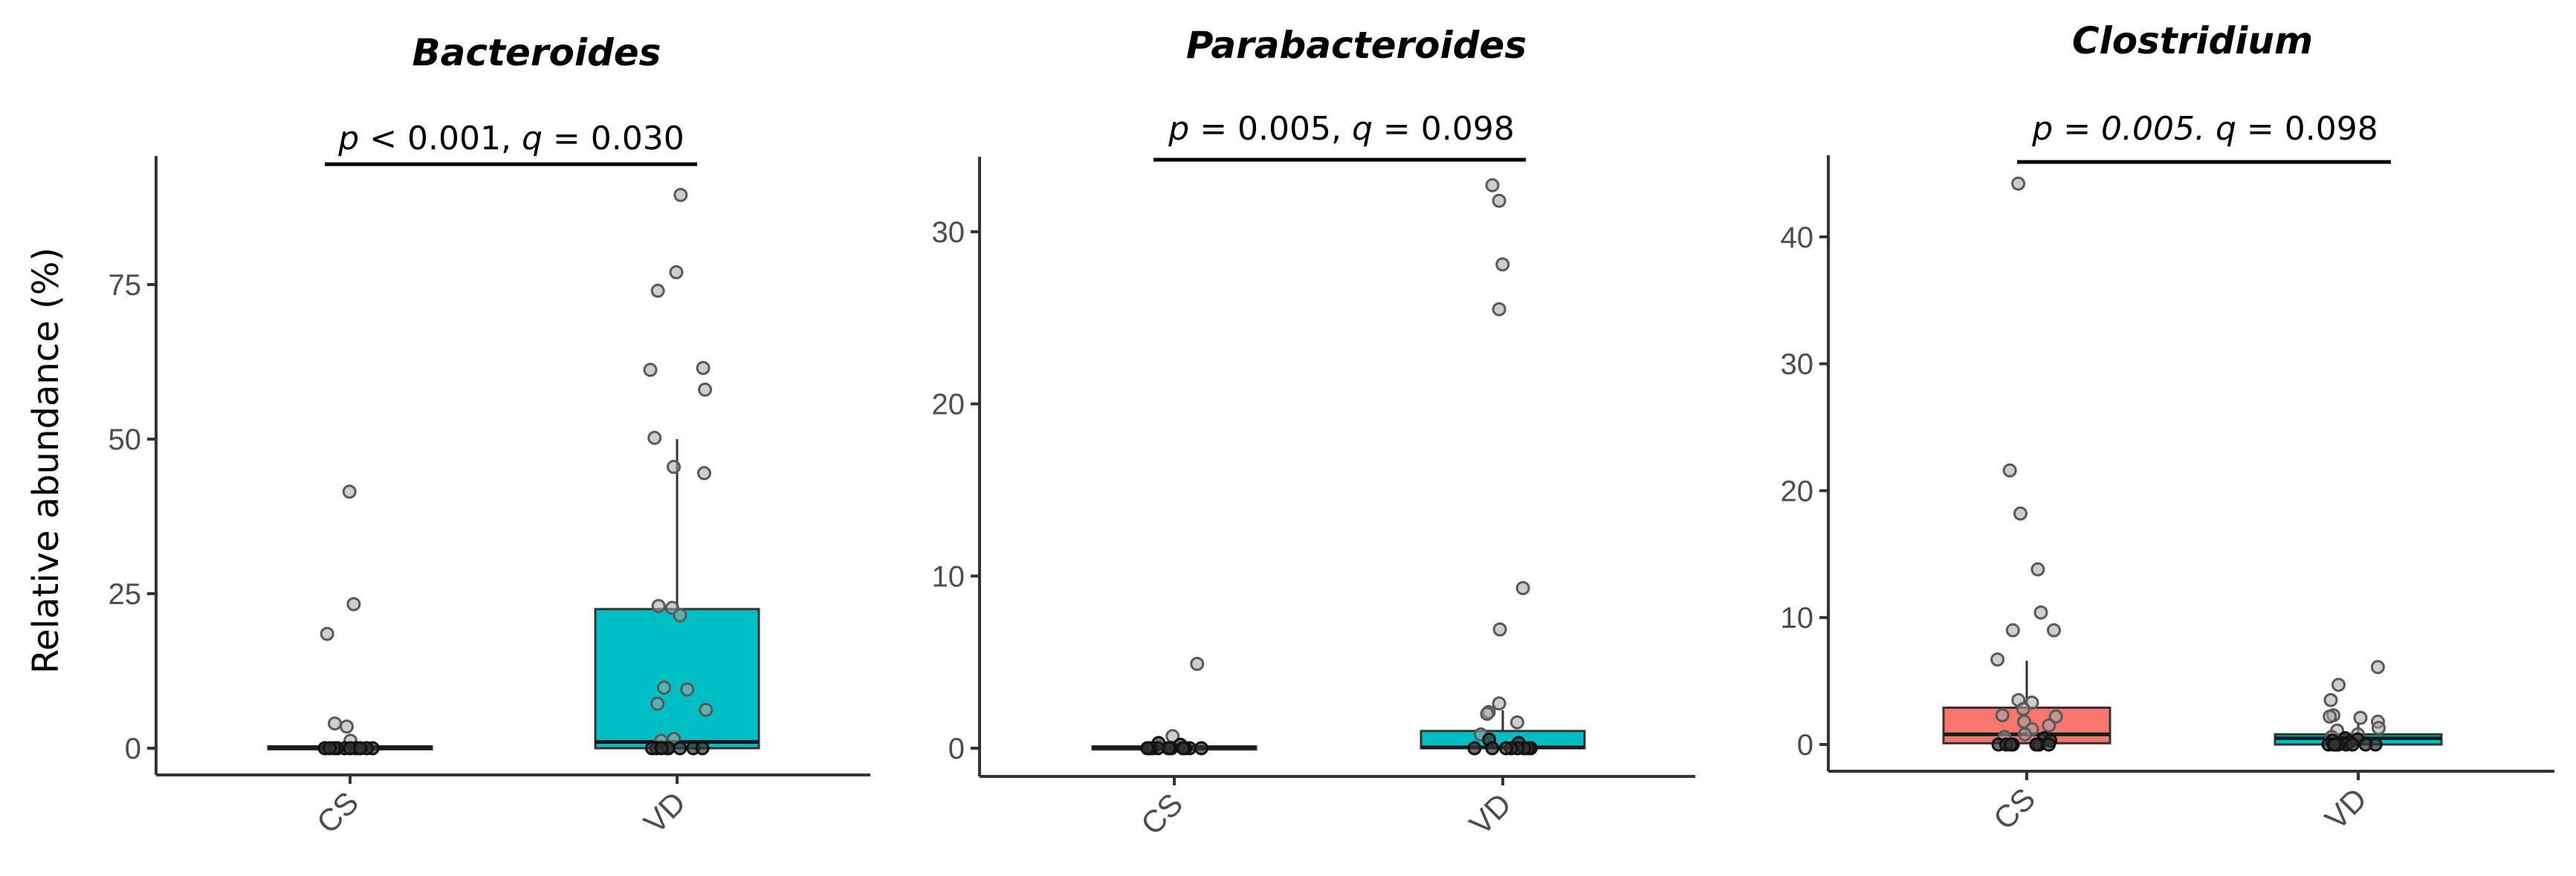 The width and height of the screenshot is (2576, 876). What do you see at coordinates (2134, 129) in the screenshot?
I see `p-value: = 0.005.` at bounding box center [2134, 129].